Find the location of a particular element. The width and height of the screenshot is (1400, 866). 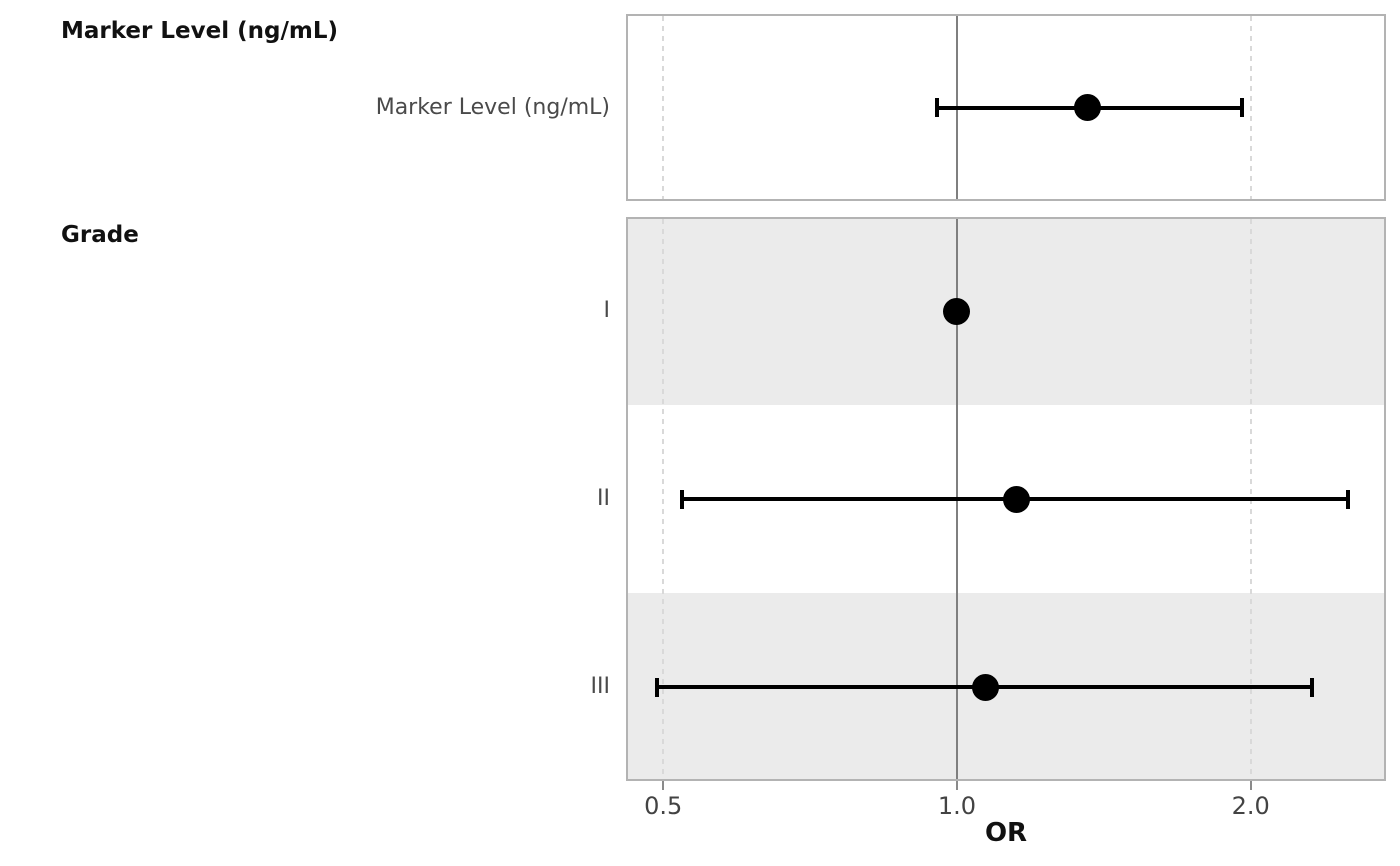

marker-level-panel is located at coordinates (1006, 107).